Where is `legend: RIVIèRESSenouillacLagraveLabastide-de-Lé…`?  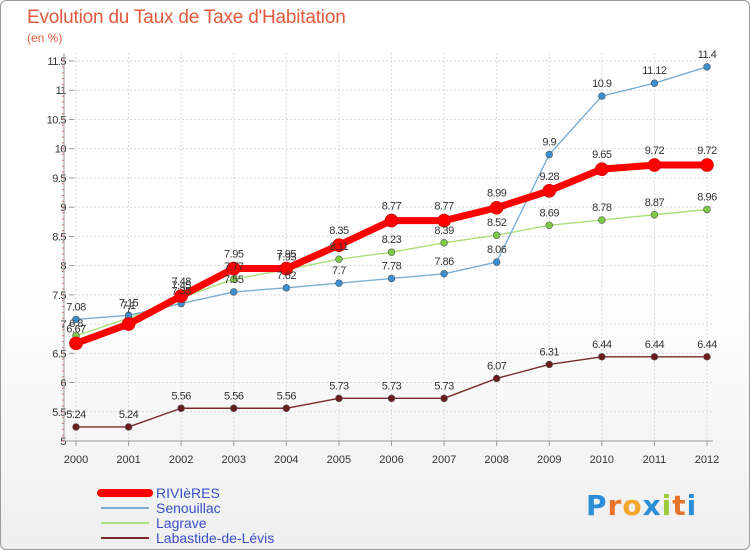 legend: RIVIèRESSenouillacLagraveLabastide-de-Lé… is located at coordinates (185, 515).